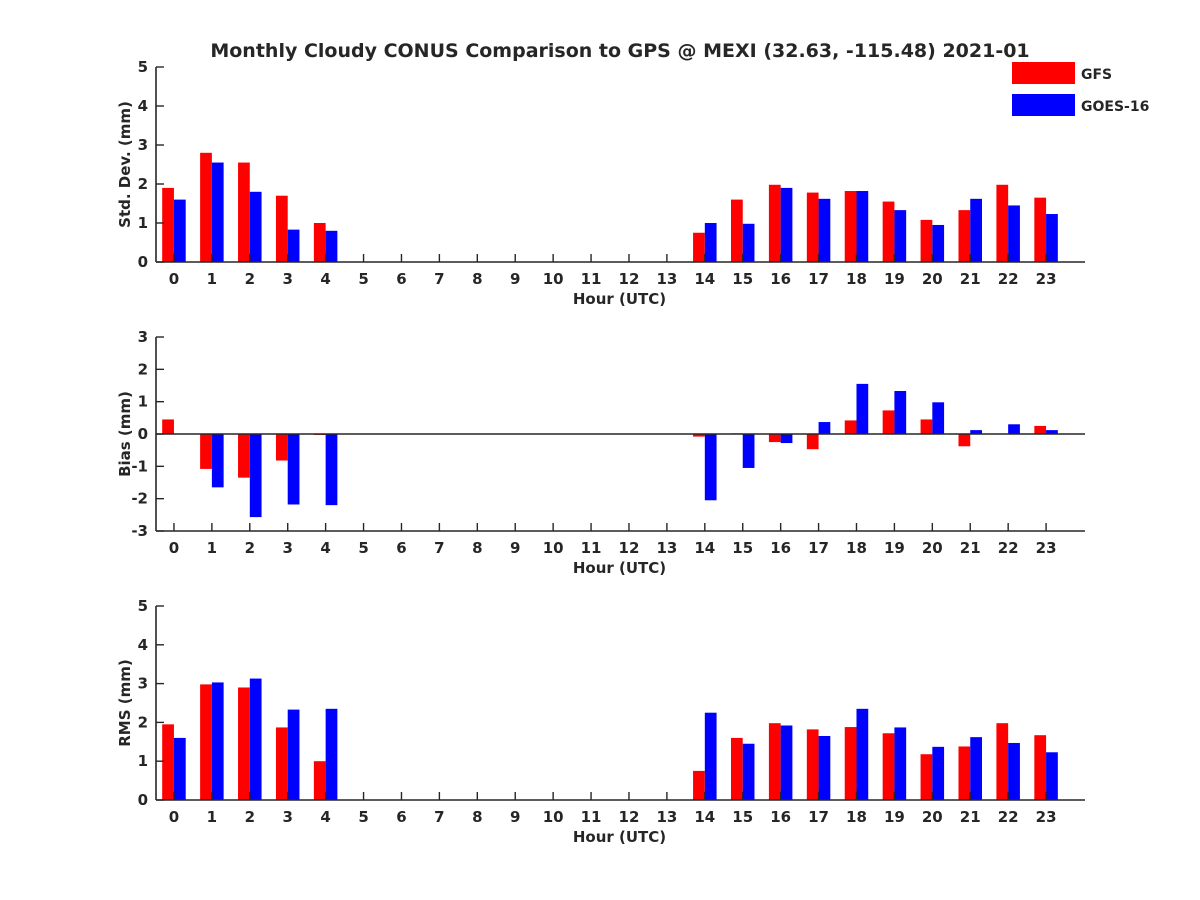 This screenshot has width=1200, height=900. I want to click on x-tick-label: 14, so click(704, 548).